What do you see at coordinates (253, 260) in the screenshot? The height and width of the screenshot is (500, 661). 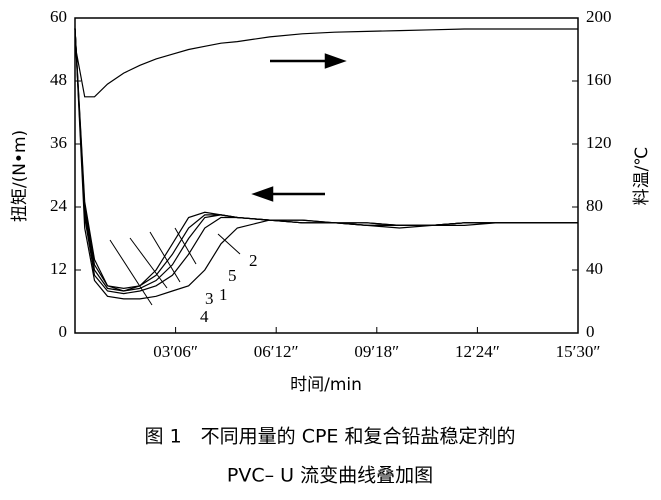 I see `curve-label: 2` at bounding box center [253, 260].